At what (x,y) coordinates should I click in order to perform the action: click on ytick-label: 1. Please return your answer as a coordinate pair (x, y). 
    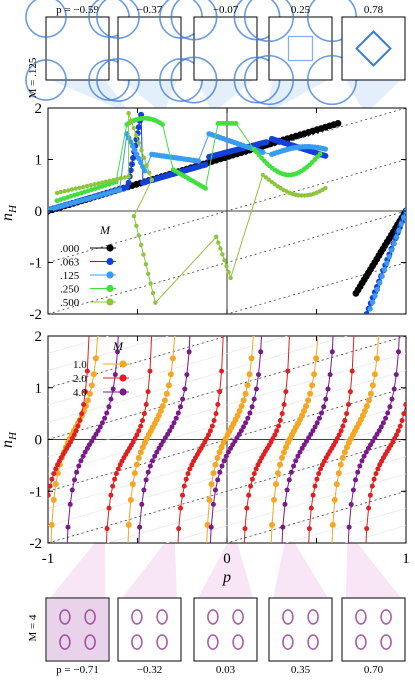
    Looking at the image, I should click on (39, 161).